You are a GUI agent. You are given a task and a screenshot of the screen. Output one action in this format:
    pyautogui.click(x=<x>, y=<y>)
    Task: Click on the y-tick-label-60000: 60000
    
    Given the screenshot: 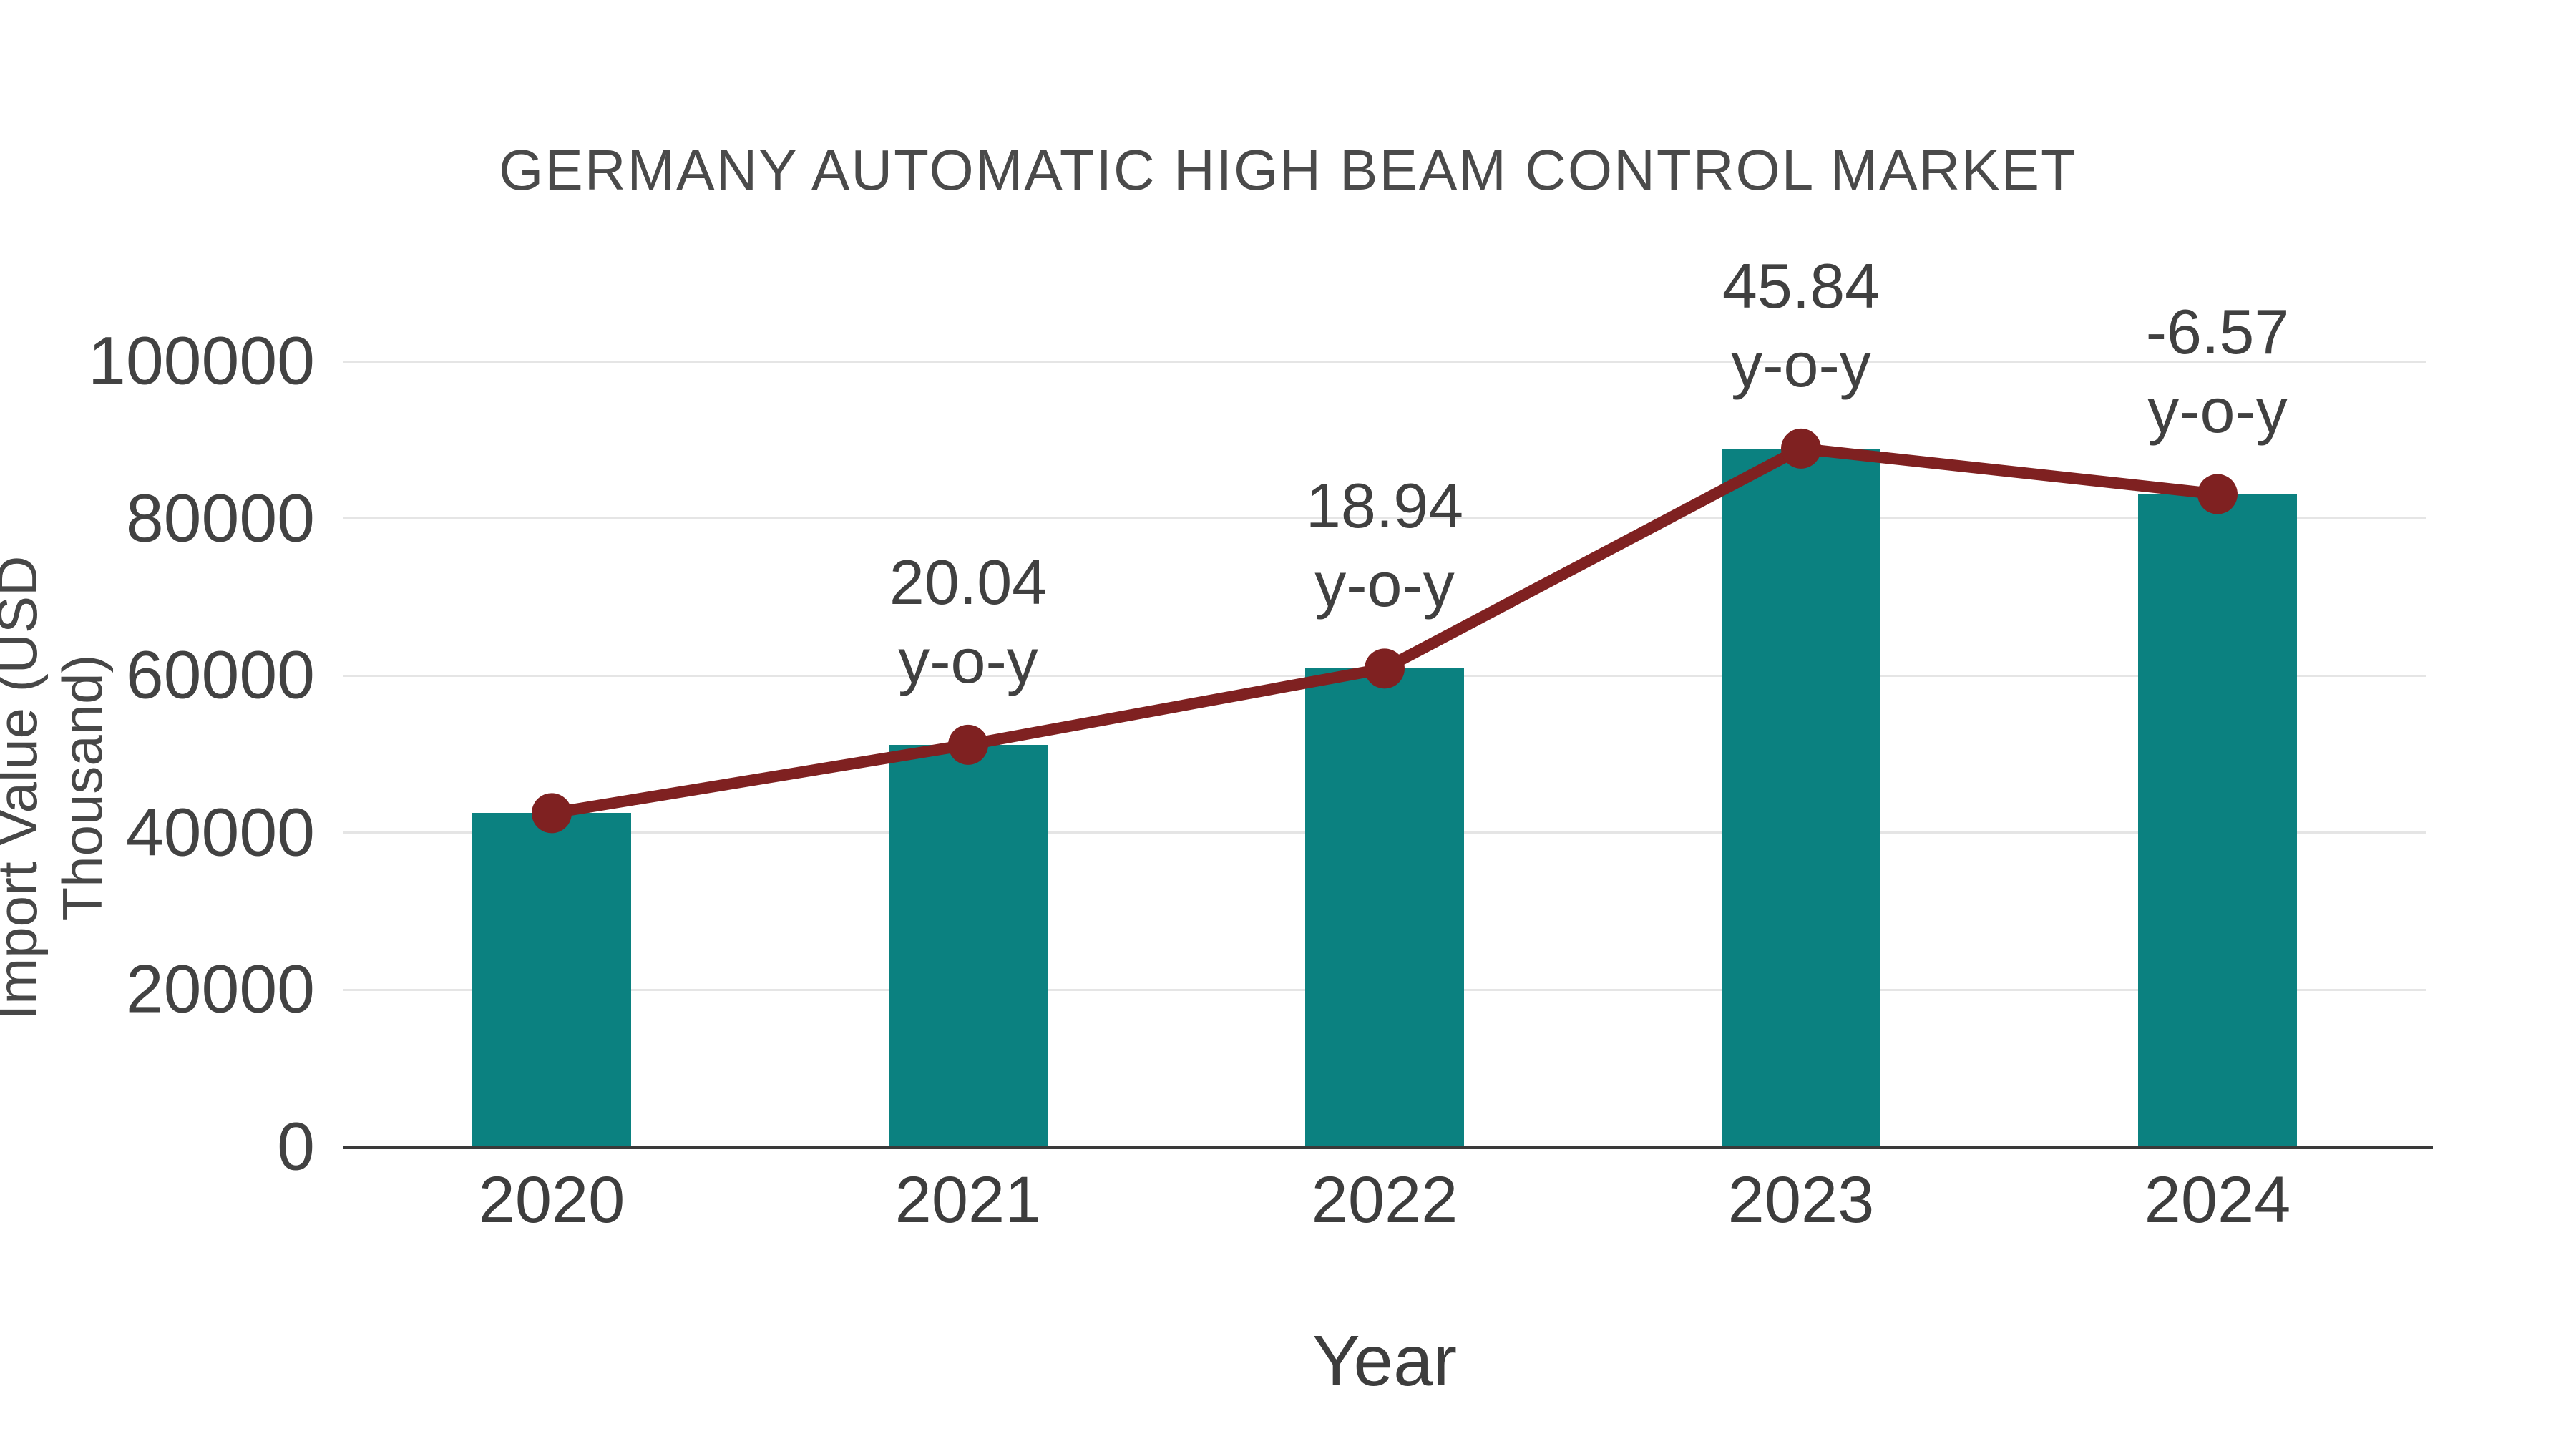 What is the action you would take?
    pyautogui.click(x=220, y=675)
    